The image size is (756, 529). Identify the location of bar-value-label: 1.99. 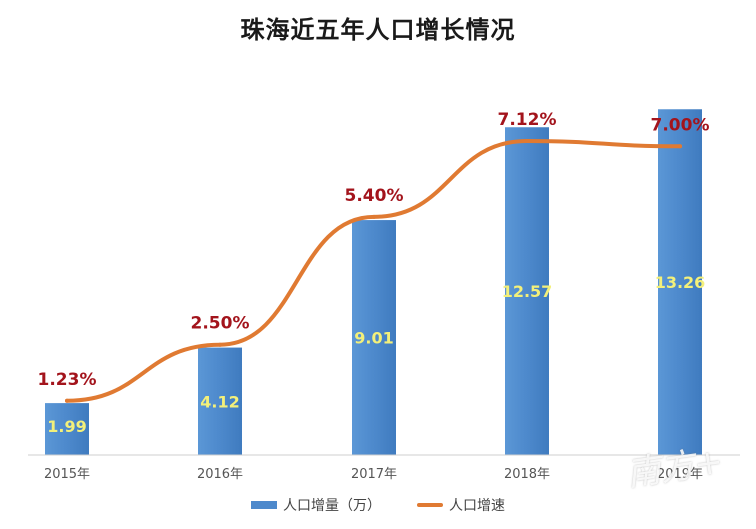
(66, 426).